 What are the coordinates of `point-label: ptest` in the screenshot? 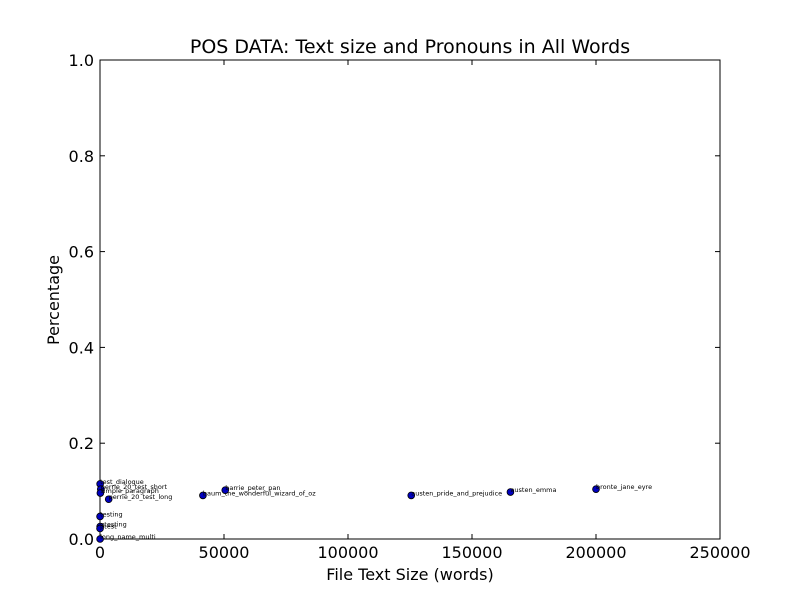 It's located at (108, 526).